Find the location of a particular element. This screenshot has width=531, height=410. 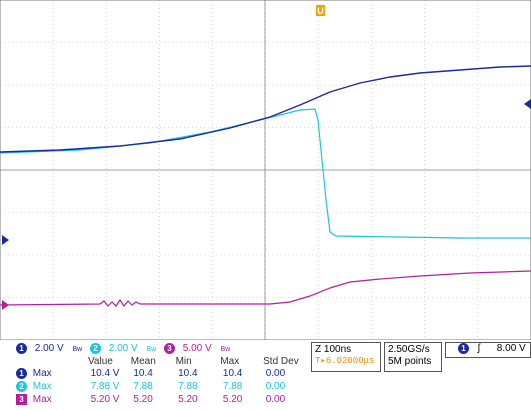

channel-1-bw-limit-icon: Bw is located at coordinates (77, 350).